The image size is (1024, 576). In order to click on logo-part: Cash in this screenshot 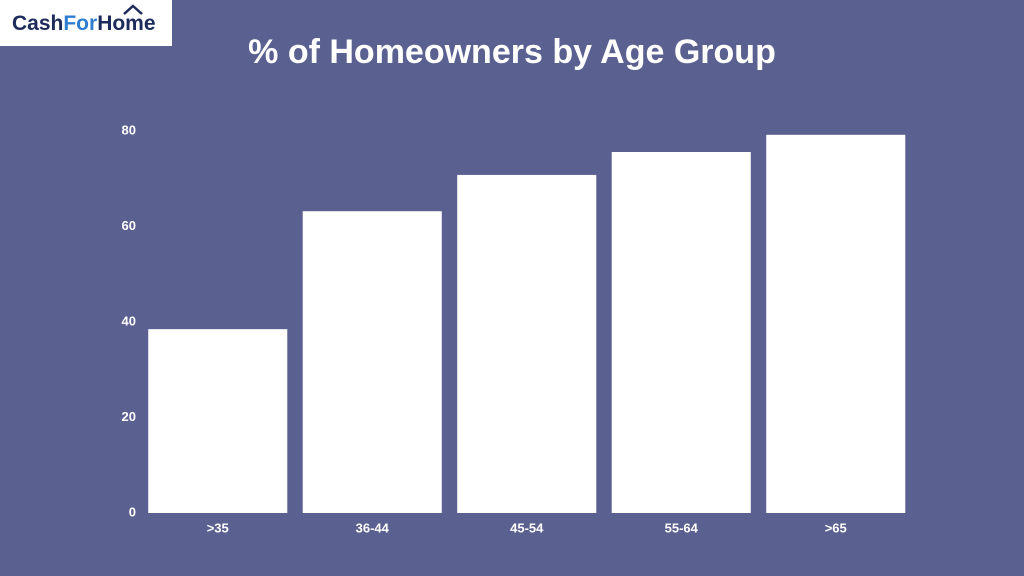, I will do `click(37, 23)`.